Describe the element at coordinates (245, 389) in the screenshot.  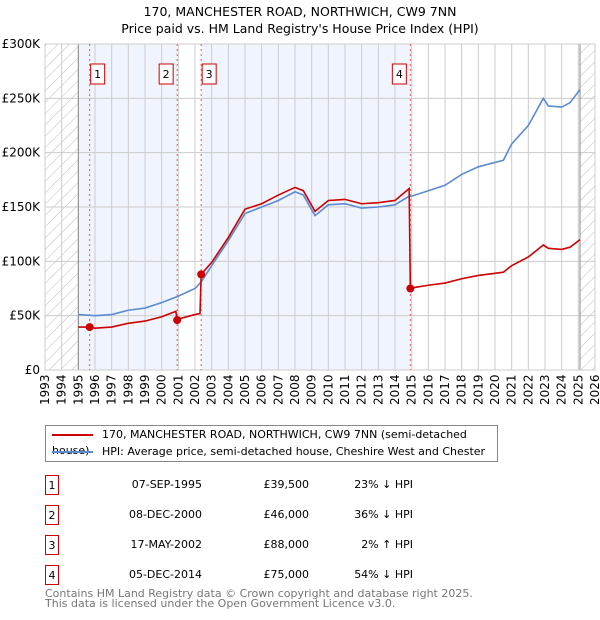
I see `x-tick-label: 2005` at that location.